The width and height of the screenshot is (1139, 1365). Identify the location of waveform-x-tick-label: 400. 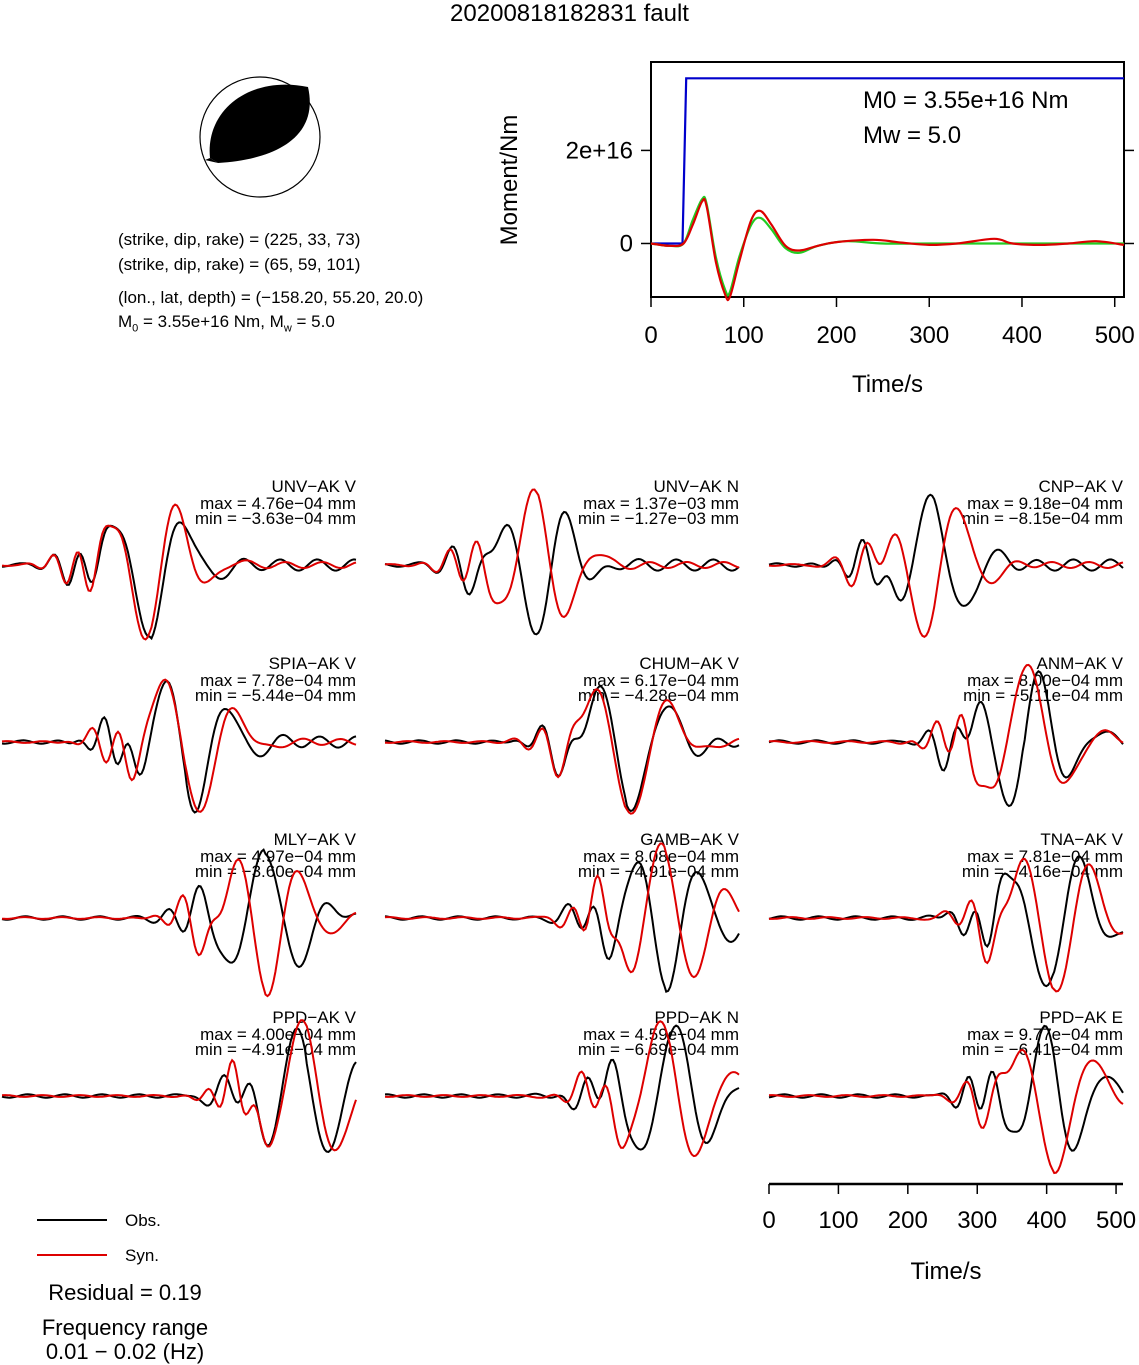
(1047, 1220).